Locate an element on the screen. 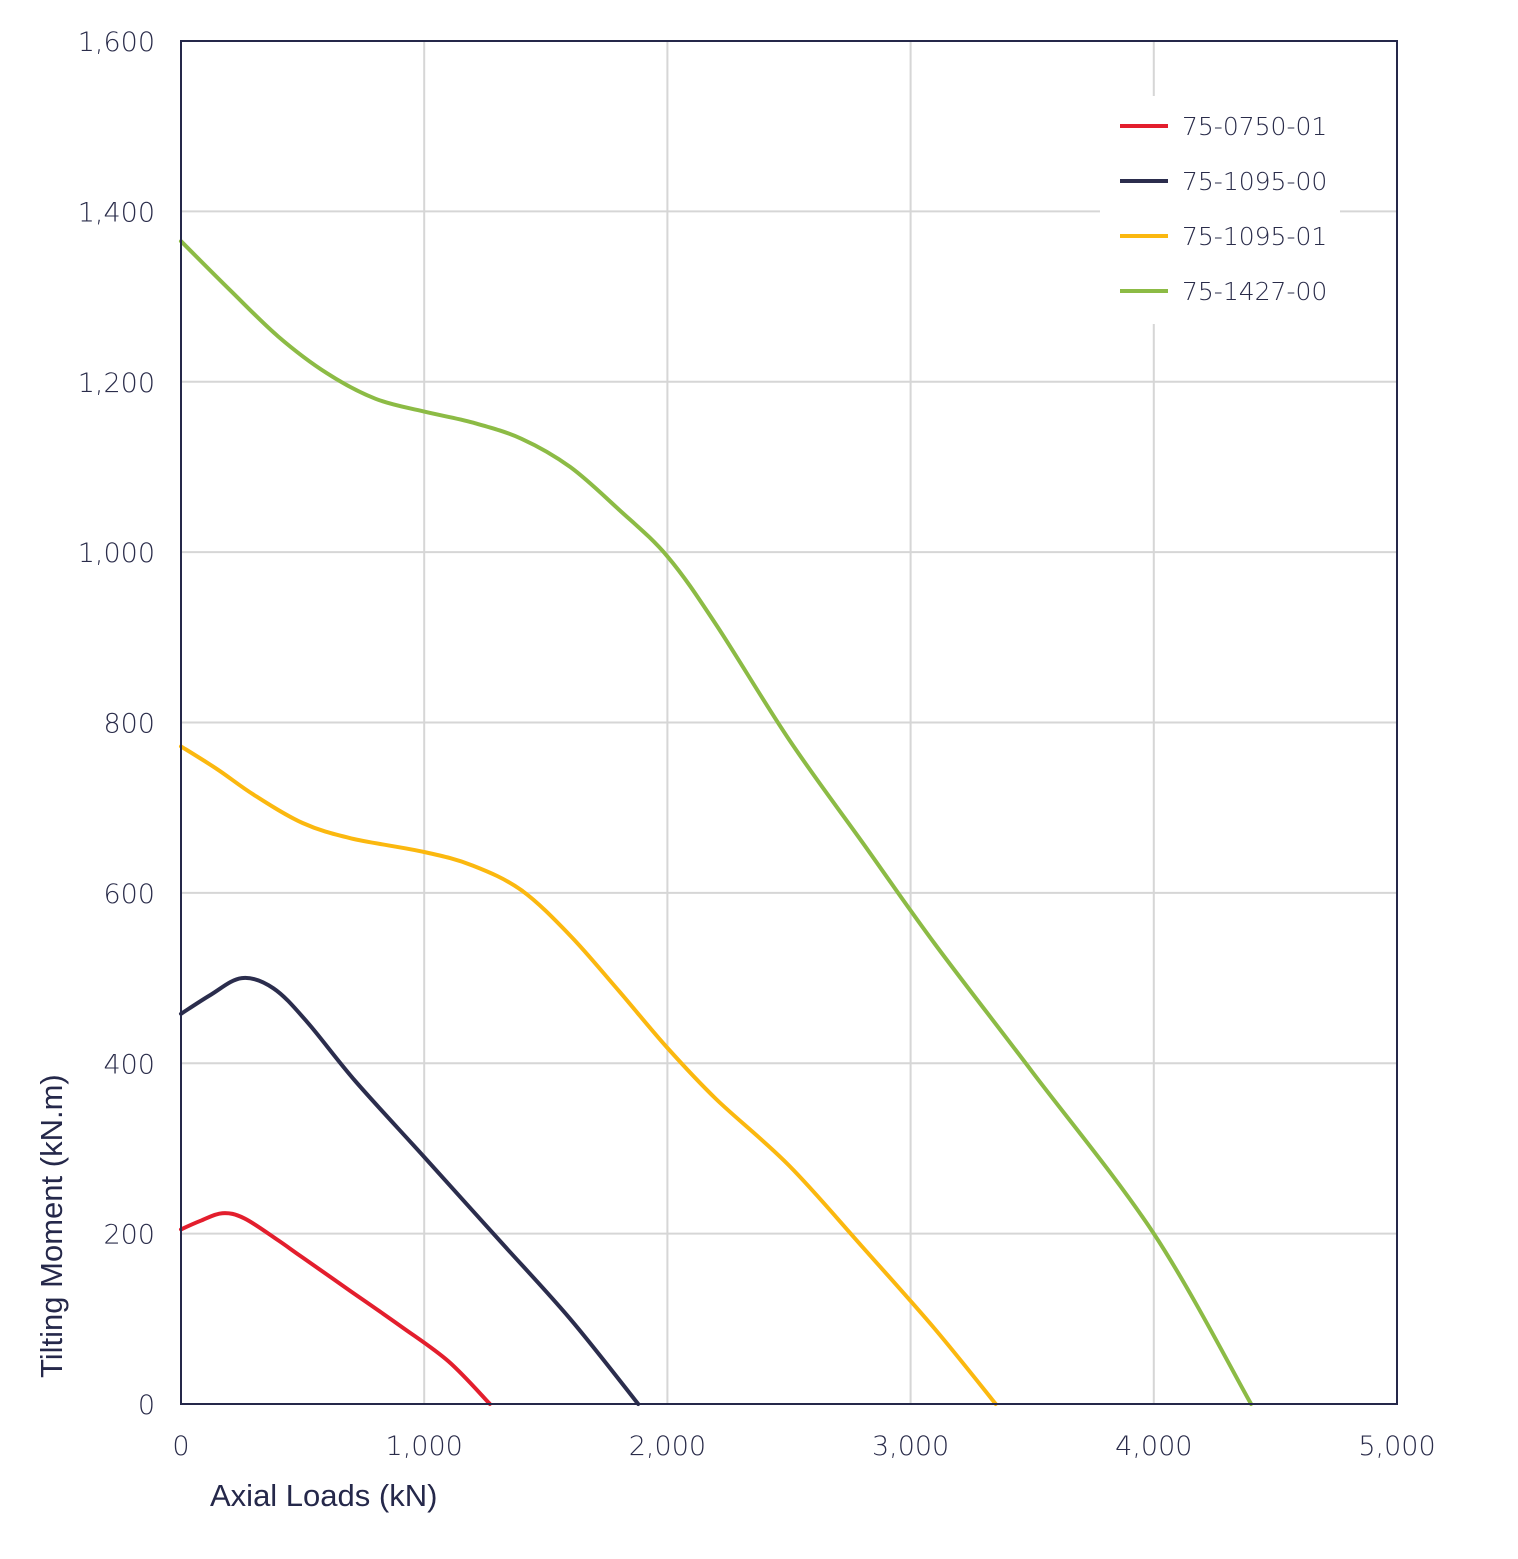 Image resolution: width=1518 pixels, height=1559 pixels. y-tick-label: 1,400 is located at coordinates (116, 212).